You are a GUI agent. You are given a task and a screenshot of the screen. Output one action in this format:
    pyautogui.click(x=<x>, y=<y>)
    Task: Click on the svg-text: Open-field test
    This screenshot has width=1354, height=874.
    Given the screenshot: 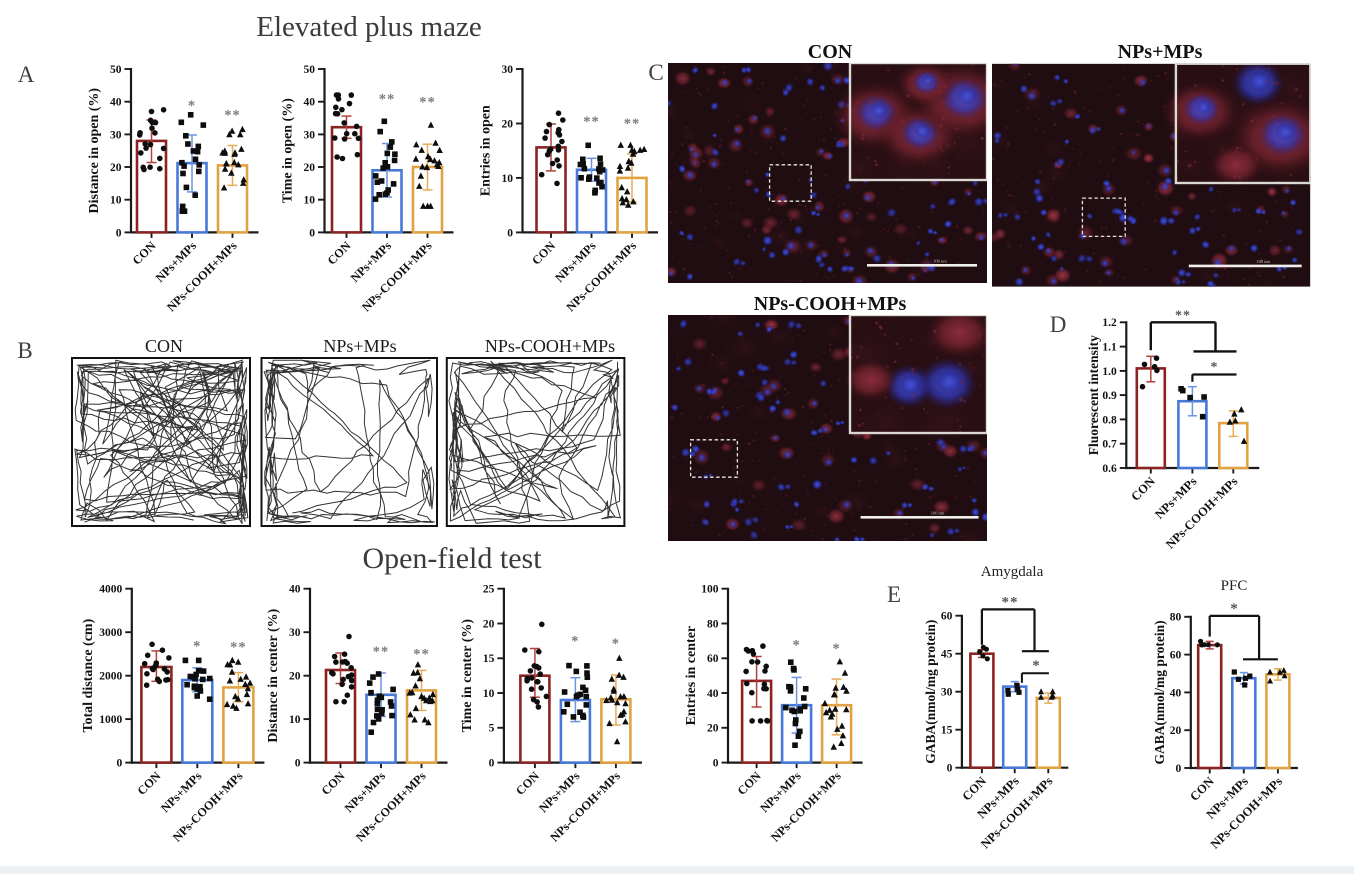 What is the action you would take?
    pyautogui.click(x=452, y=558)
    